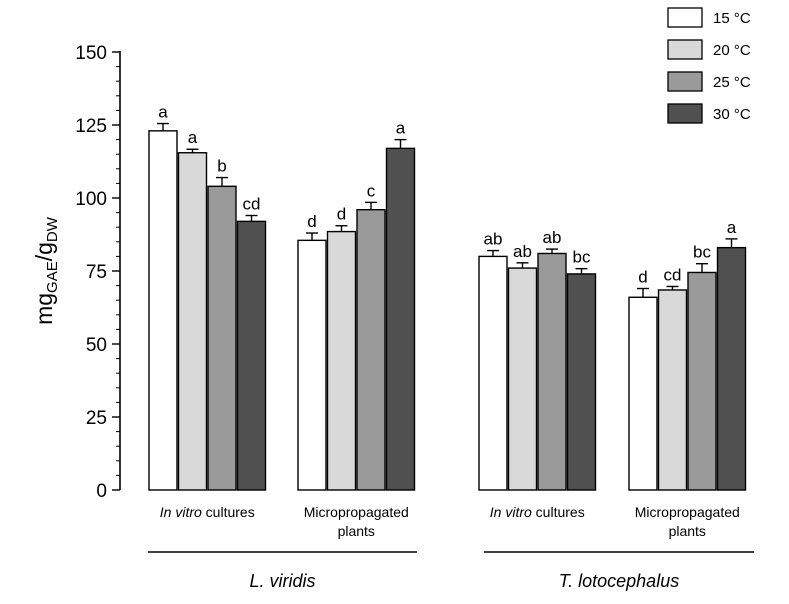 The width and height of the screenshot is (789, 604). Describe the element at coordinates (91, 199) in the screenshot. I see `y-tick-label: 100` at that location.